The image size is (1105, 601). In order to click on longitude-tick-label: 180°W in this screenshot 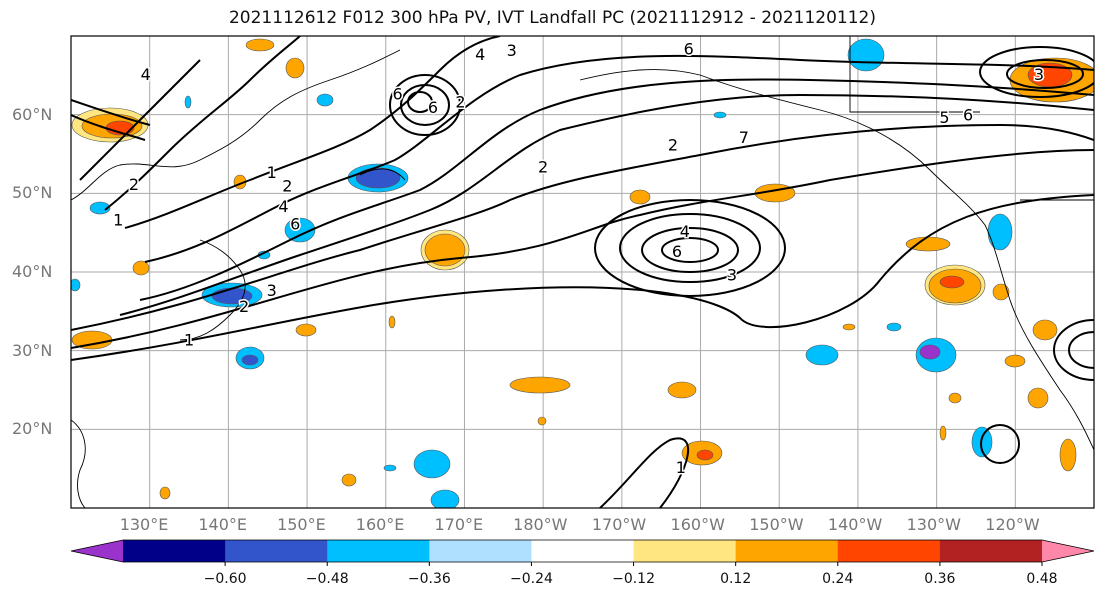, I will do `click(540, 524)`.